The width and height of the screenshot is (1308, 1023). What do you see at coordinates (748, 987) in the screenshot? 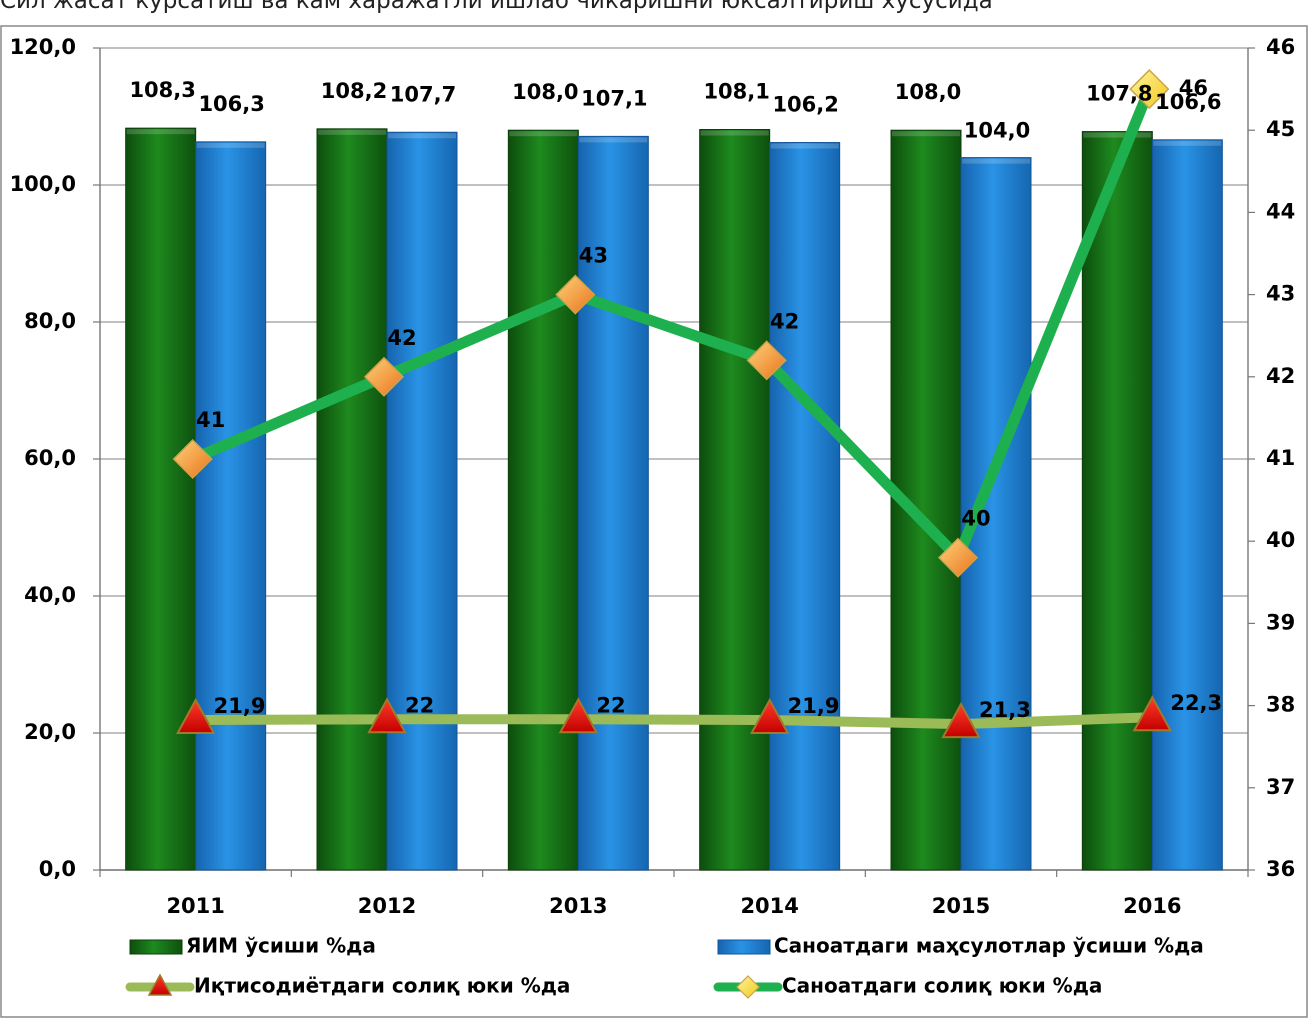
I see `legend-diamond-marker` at bounding box center [748, 987].